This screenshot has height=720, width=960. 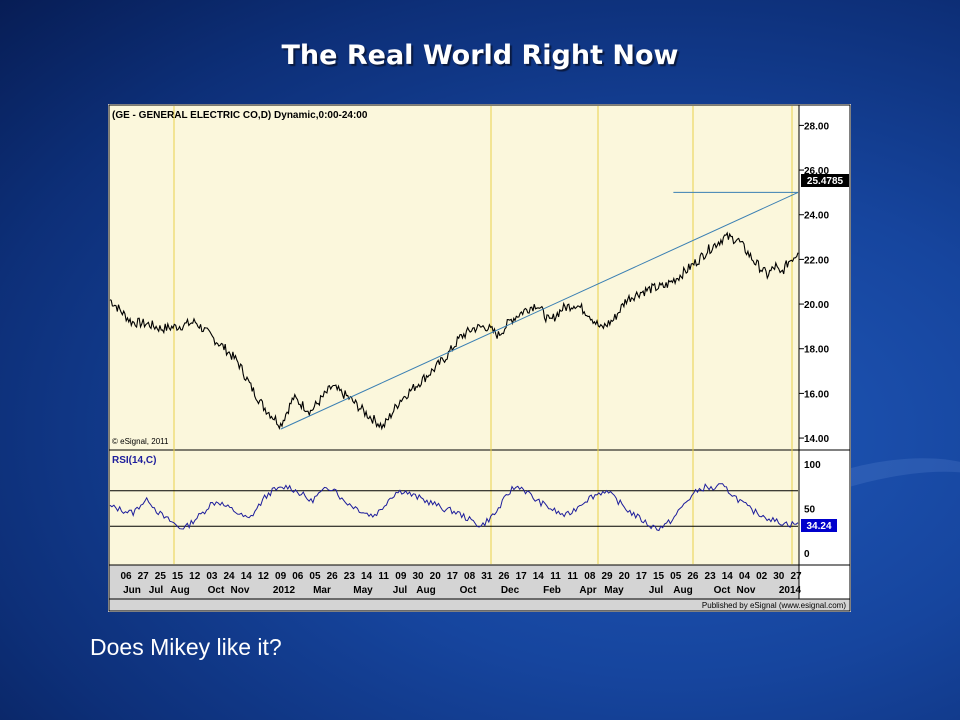 I want to click on slide-title: The Real World Right Now, so click(x=480, y=55).